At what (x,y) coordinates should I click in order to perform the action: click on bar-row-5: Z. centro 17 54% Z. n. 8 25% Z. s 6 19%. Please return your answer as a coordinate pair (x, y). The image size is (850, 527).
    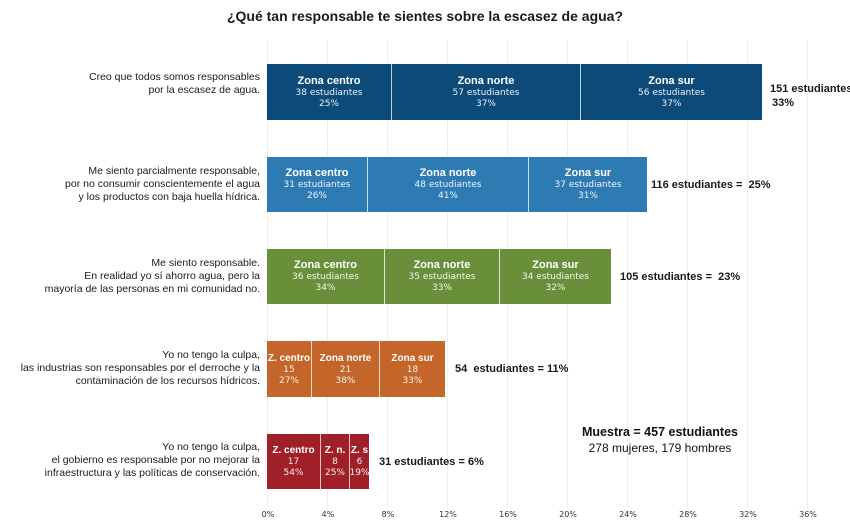
    Looking at the image, I should click on (318, 461).